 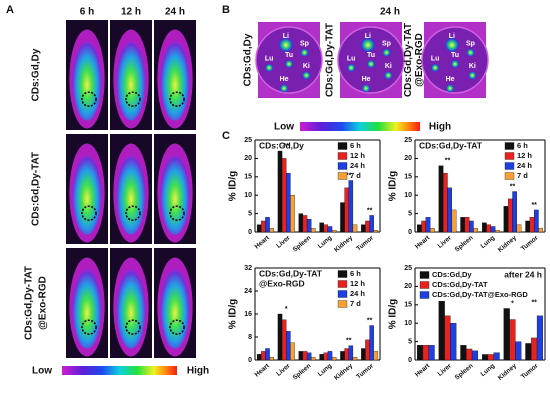 I want to click on y-tick-label: 10, so click(x=248, y=195).